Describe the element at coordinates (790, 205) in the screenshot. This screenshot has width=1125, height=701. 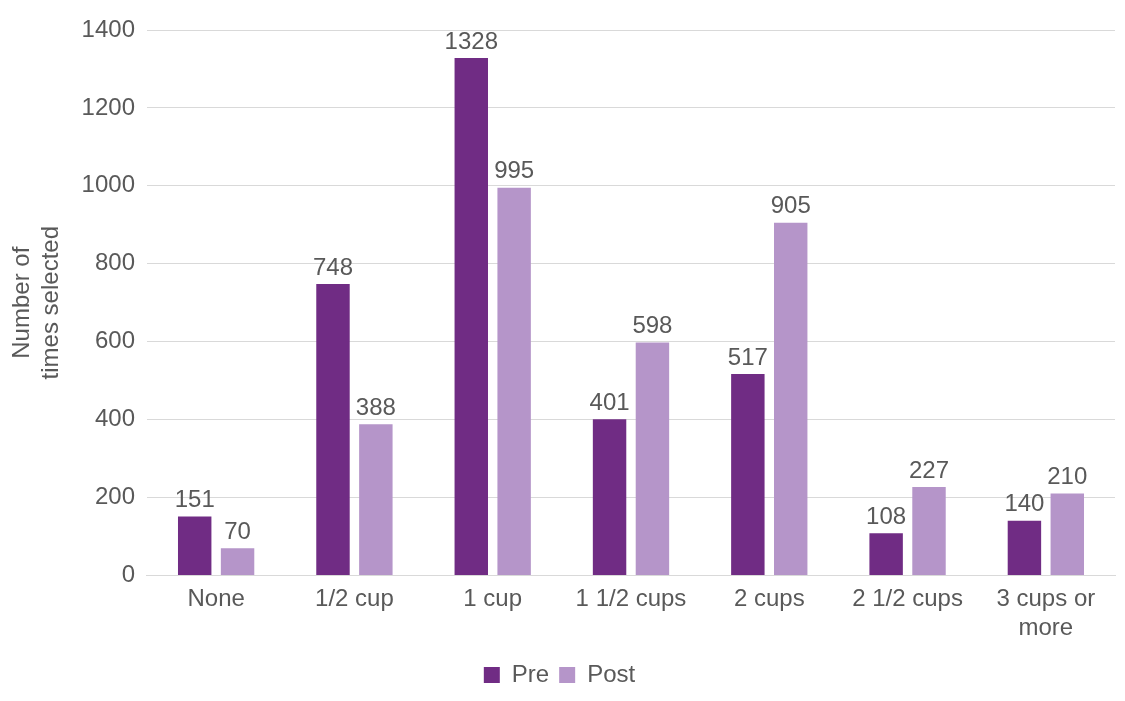
I see `data-label: 905` at that location.